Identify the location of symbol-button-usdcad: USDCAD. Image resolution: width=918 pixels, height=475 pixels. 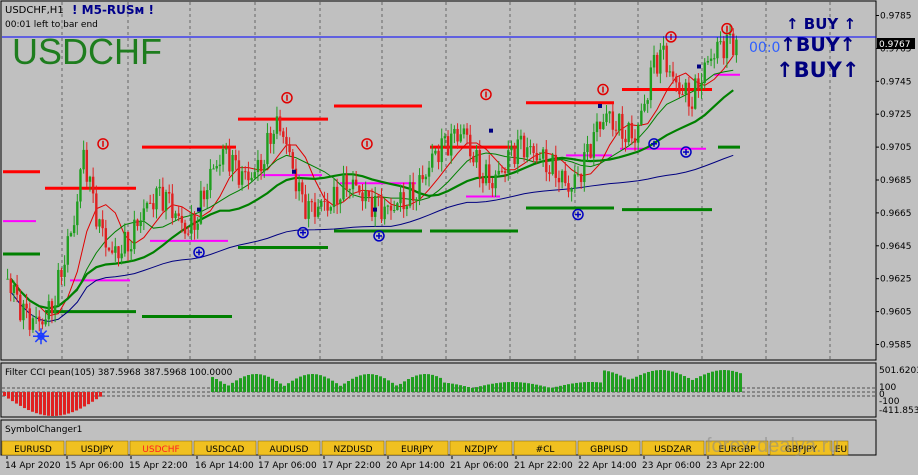
(225, 448).